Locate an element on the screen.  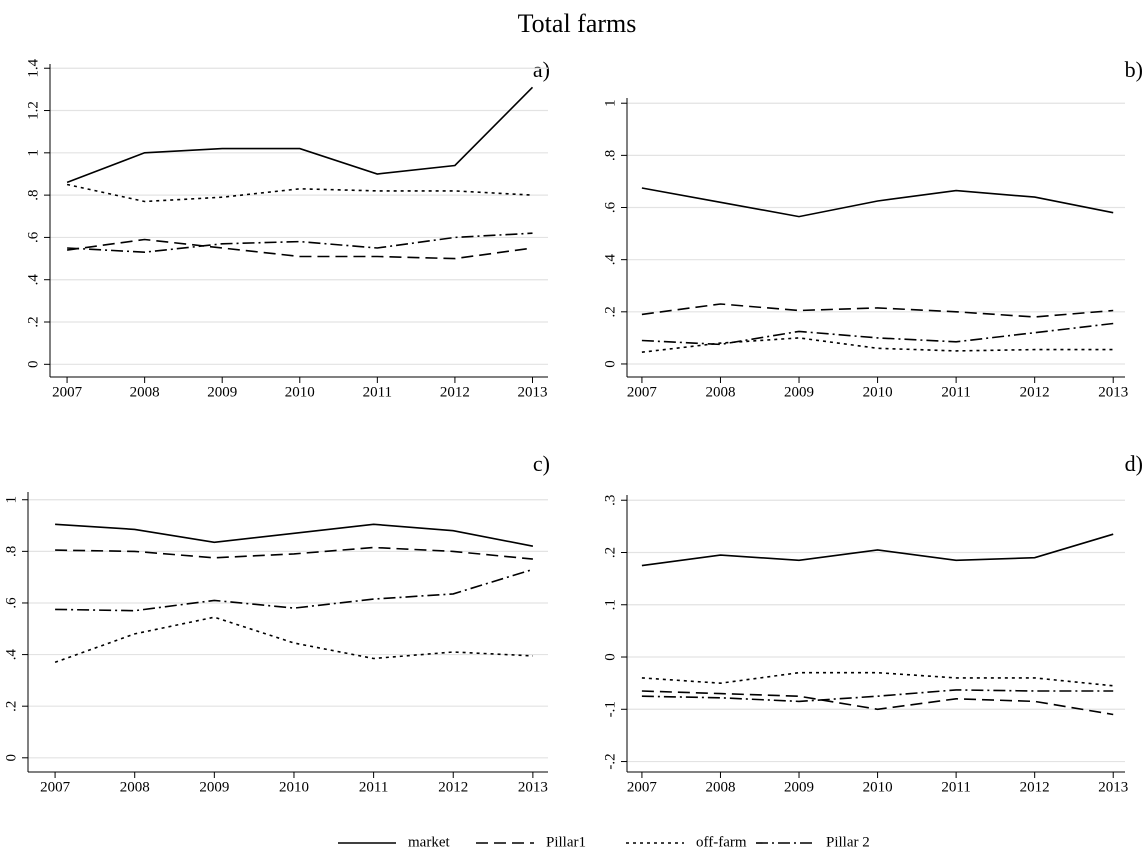
panel-title: c) is located at coordinates (541, 463).